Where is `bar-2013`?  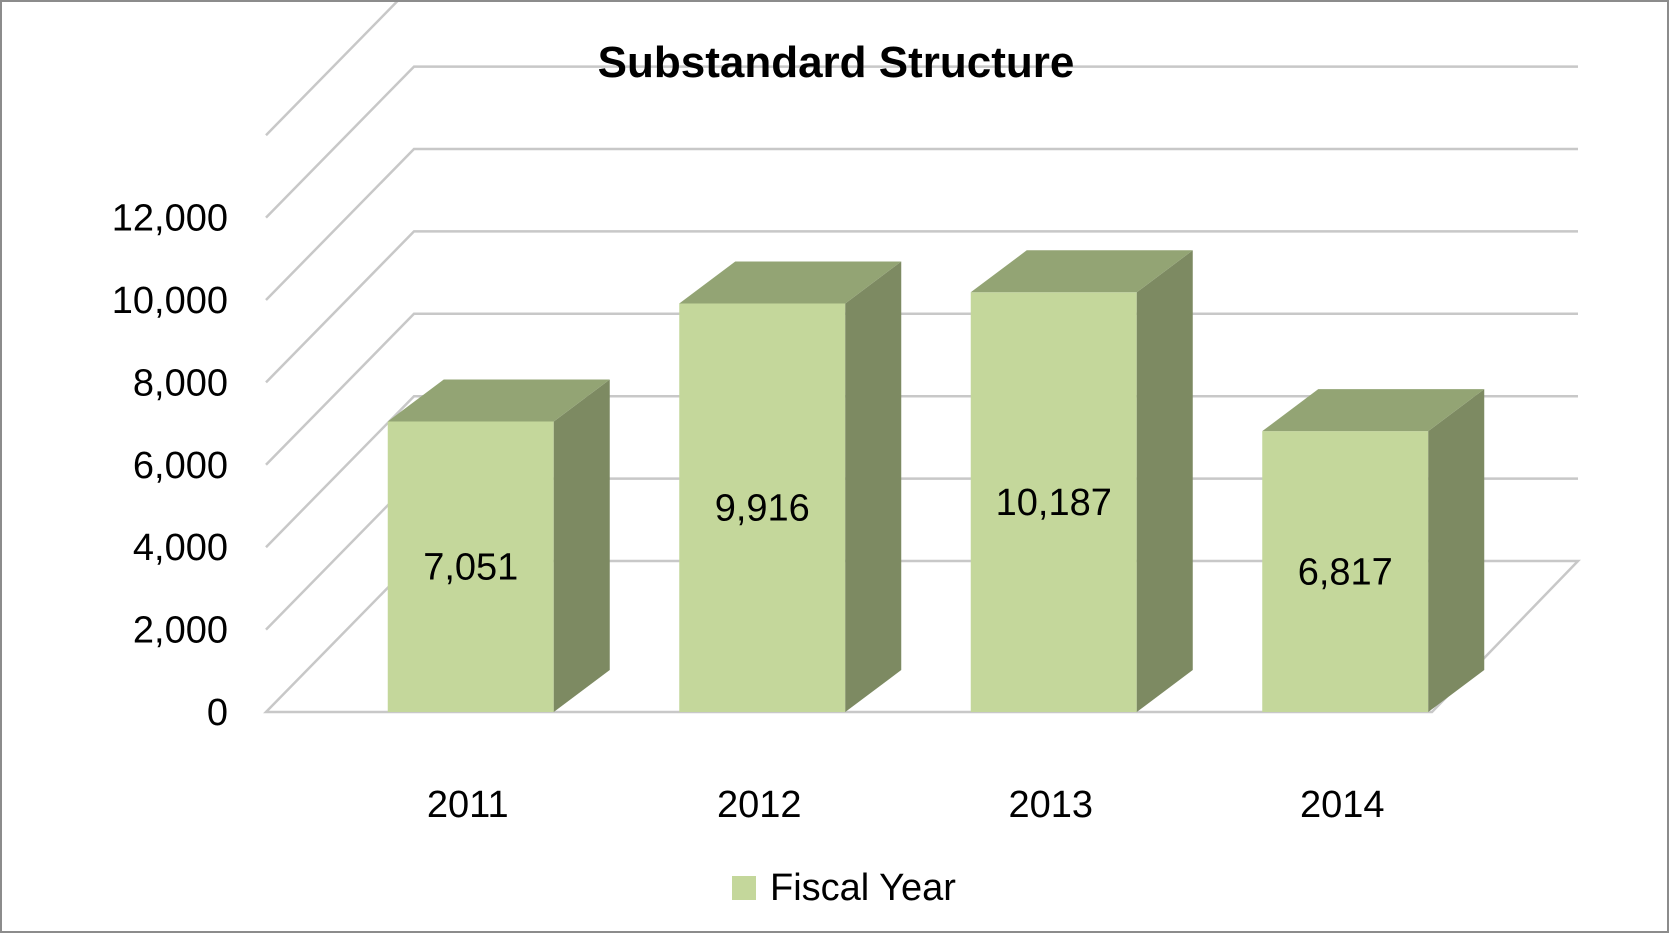 bar-2013 is located at coordinates (1081, 481).